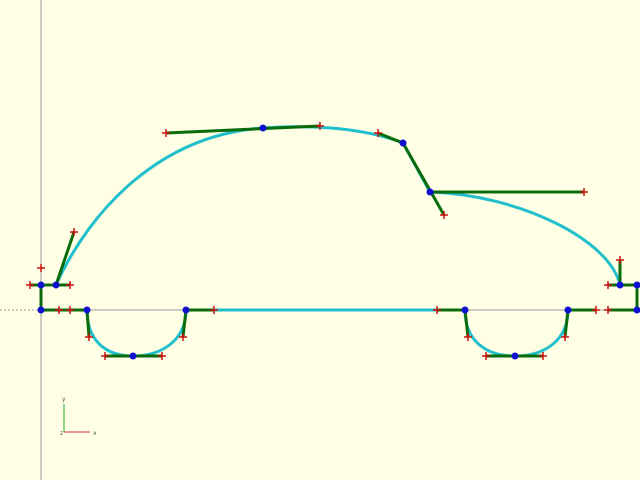 This screenshot has width=640, height=480. I want to click on hood-handle, so click(65, 258).